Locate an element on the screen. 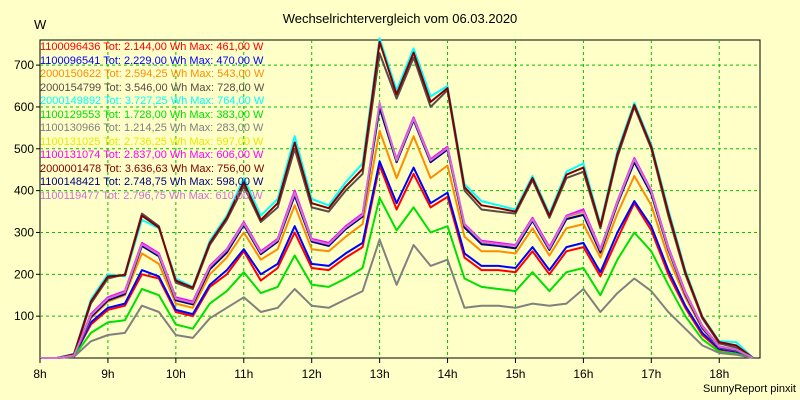 Image resolution: width=800 pixels, height=400 pixels. y-tick-label: 500 is located at coordinates (24, 149).